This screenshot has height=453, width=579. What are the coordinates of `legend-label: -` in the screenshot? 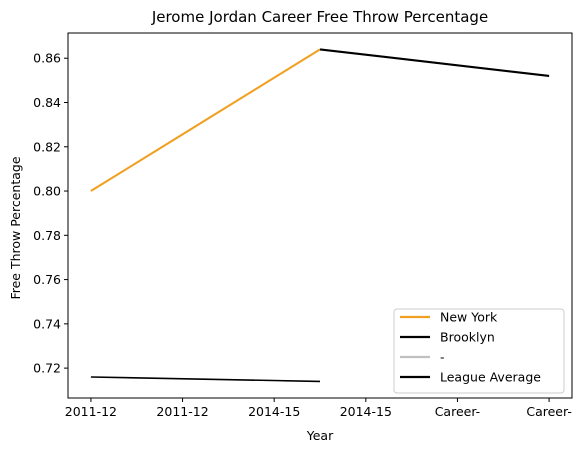 It's located at (442, 357).